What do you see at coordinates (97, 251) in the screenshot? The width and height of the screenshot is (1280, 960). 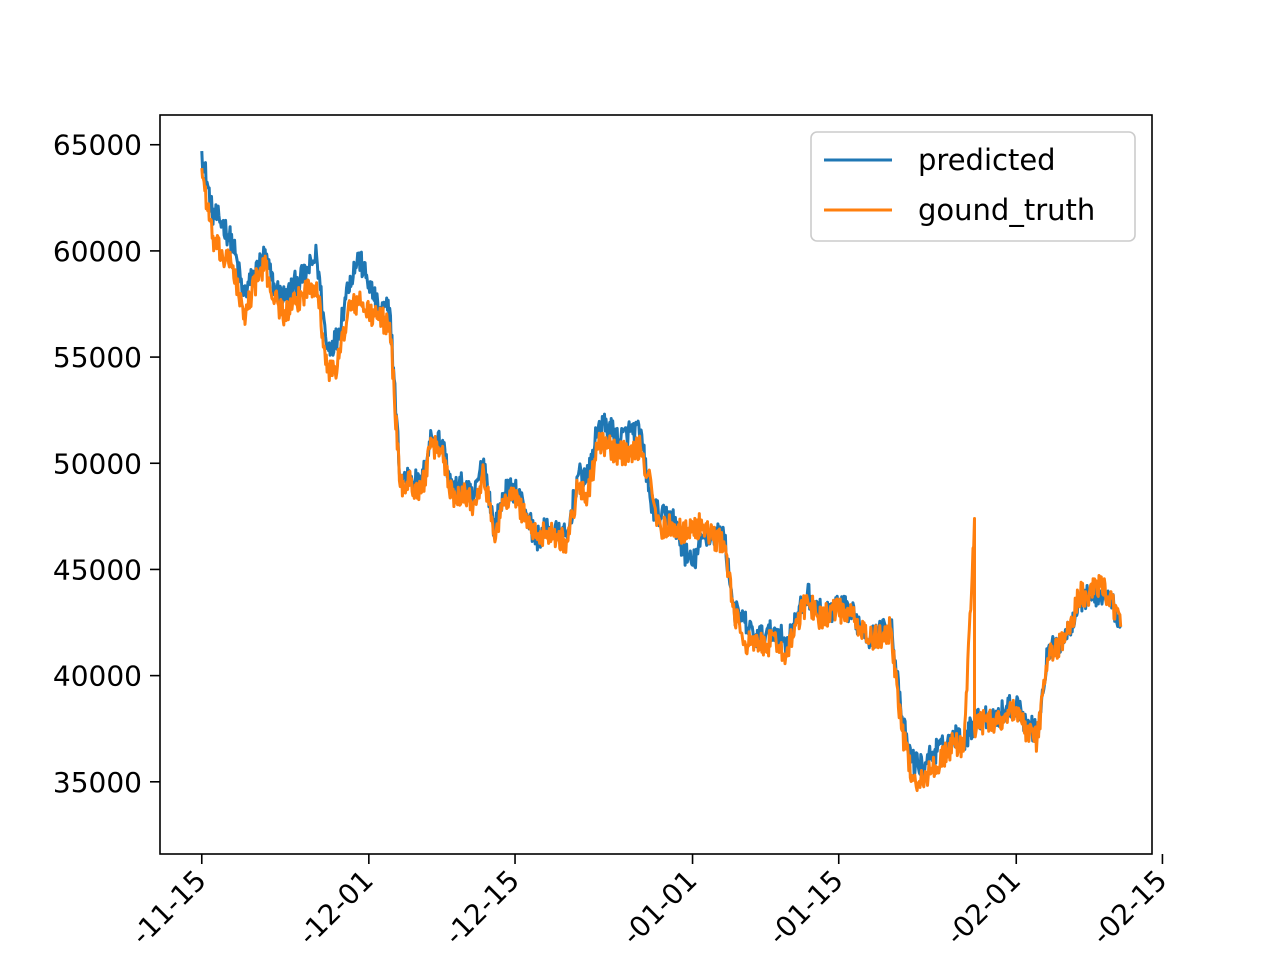 I see `y-tick-label: 60000` at bounding box center [97, 251].